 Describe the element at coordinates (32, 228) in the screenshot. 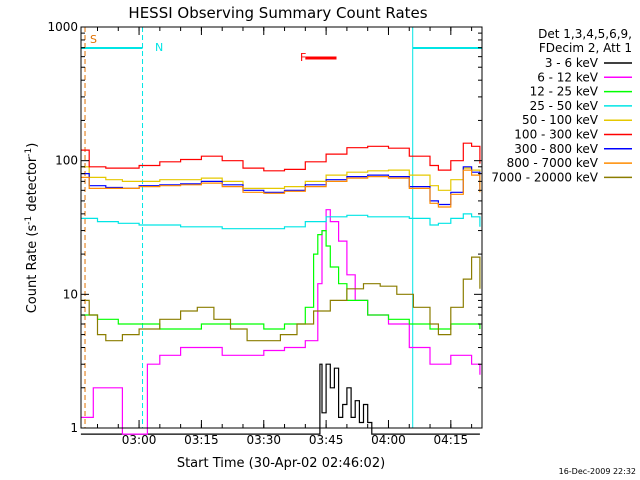

I see `y-axis-label: Count Rate (s-1 detector-1)` at that location.